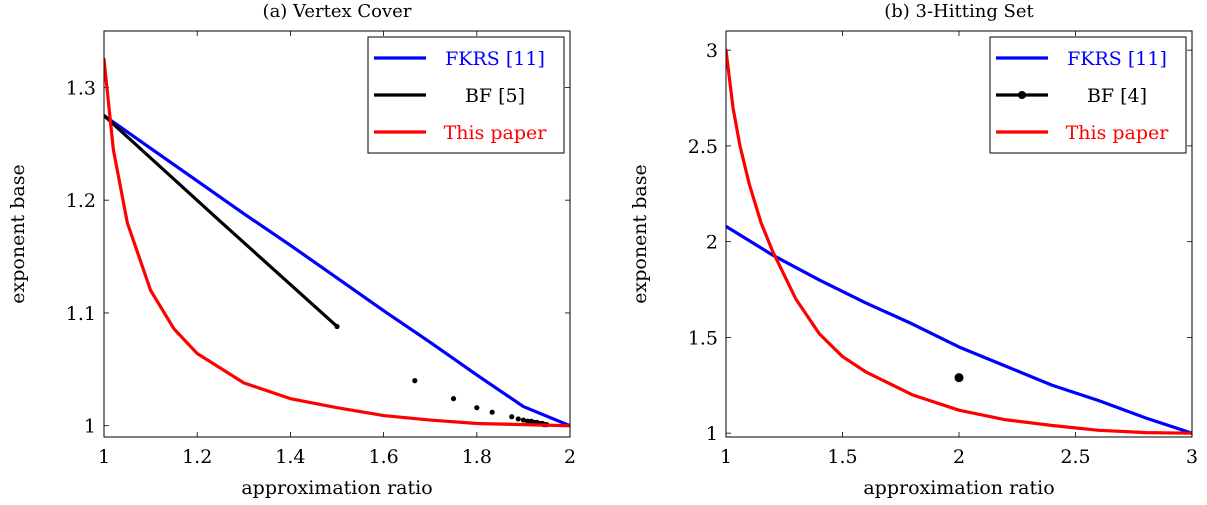 This screenshot has width=1207, height=505. I want to click on y-tick-label: 3, so click(712, 51).